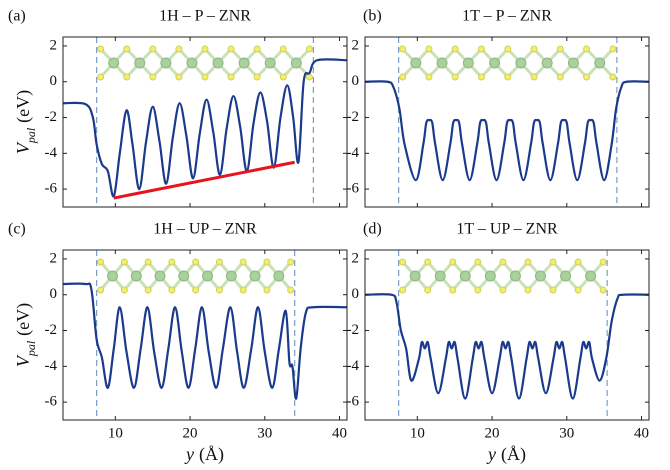 The image size is (670, 470). Describe the element at coordinates (508, 63) in the screenshot. I see `structure` at that location.